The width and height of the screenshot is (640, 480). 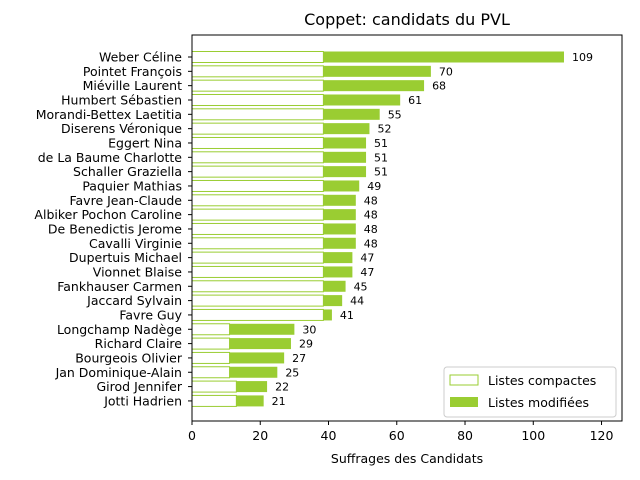 What do you see at coordinates (145, 142) in the screenshot?
I see `candidate-label-6: Eggert Nina` at bounding box center [145, 142].